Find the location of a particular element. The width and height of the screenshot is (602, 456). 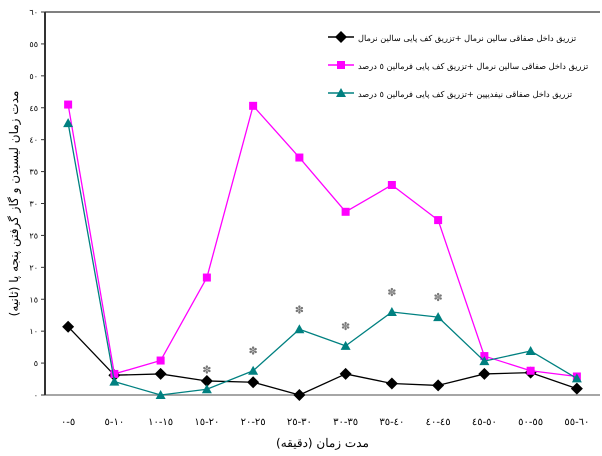

legend-label: تزریق داخل صفاقی سالین نرمال +تزریق کف پایی فرمالین ٥ درصد is located at coordinates (473, 66).